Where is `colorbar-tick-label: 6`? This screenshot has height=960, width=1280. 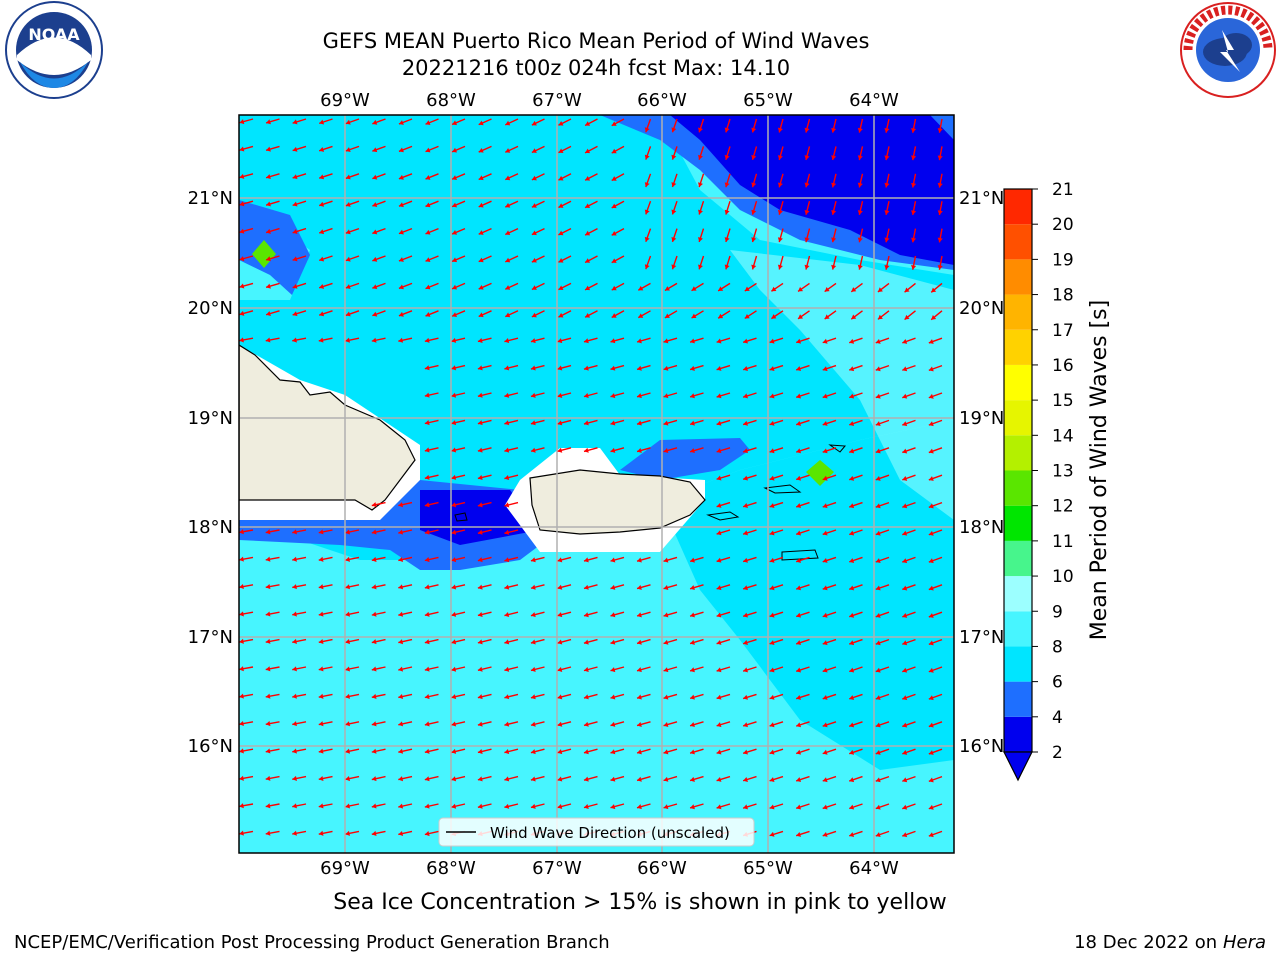
colorbar-tick-label: 6 is located at coordinates (1057, 683).